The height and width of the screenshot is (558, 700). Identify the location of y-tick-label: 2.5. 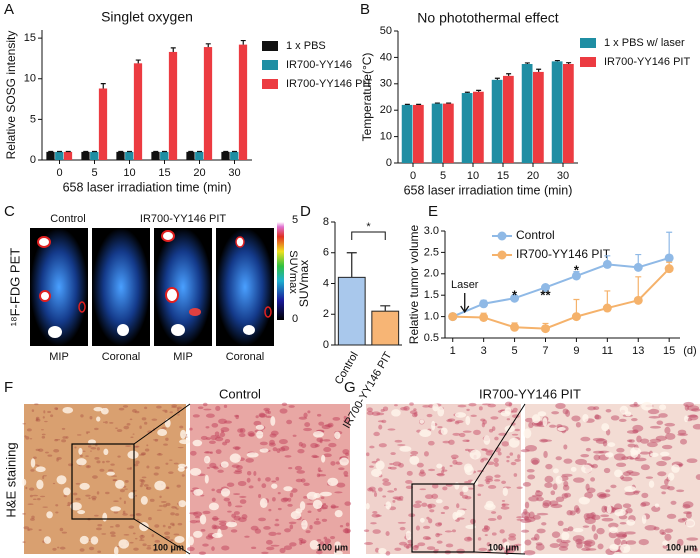
(431, 252).